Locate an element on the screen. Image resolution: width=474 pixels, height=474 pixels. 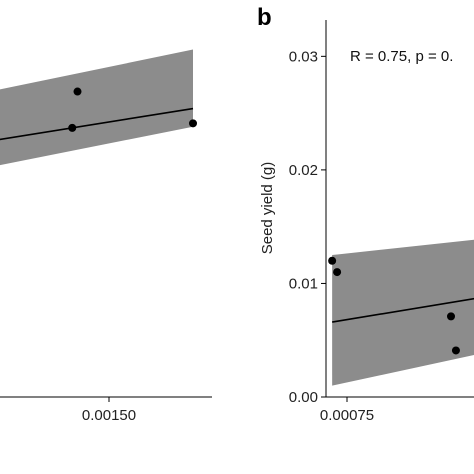
x-tick-label: 0.00150 is located at coordinates (109, 415).